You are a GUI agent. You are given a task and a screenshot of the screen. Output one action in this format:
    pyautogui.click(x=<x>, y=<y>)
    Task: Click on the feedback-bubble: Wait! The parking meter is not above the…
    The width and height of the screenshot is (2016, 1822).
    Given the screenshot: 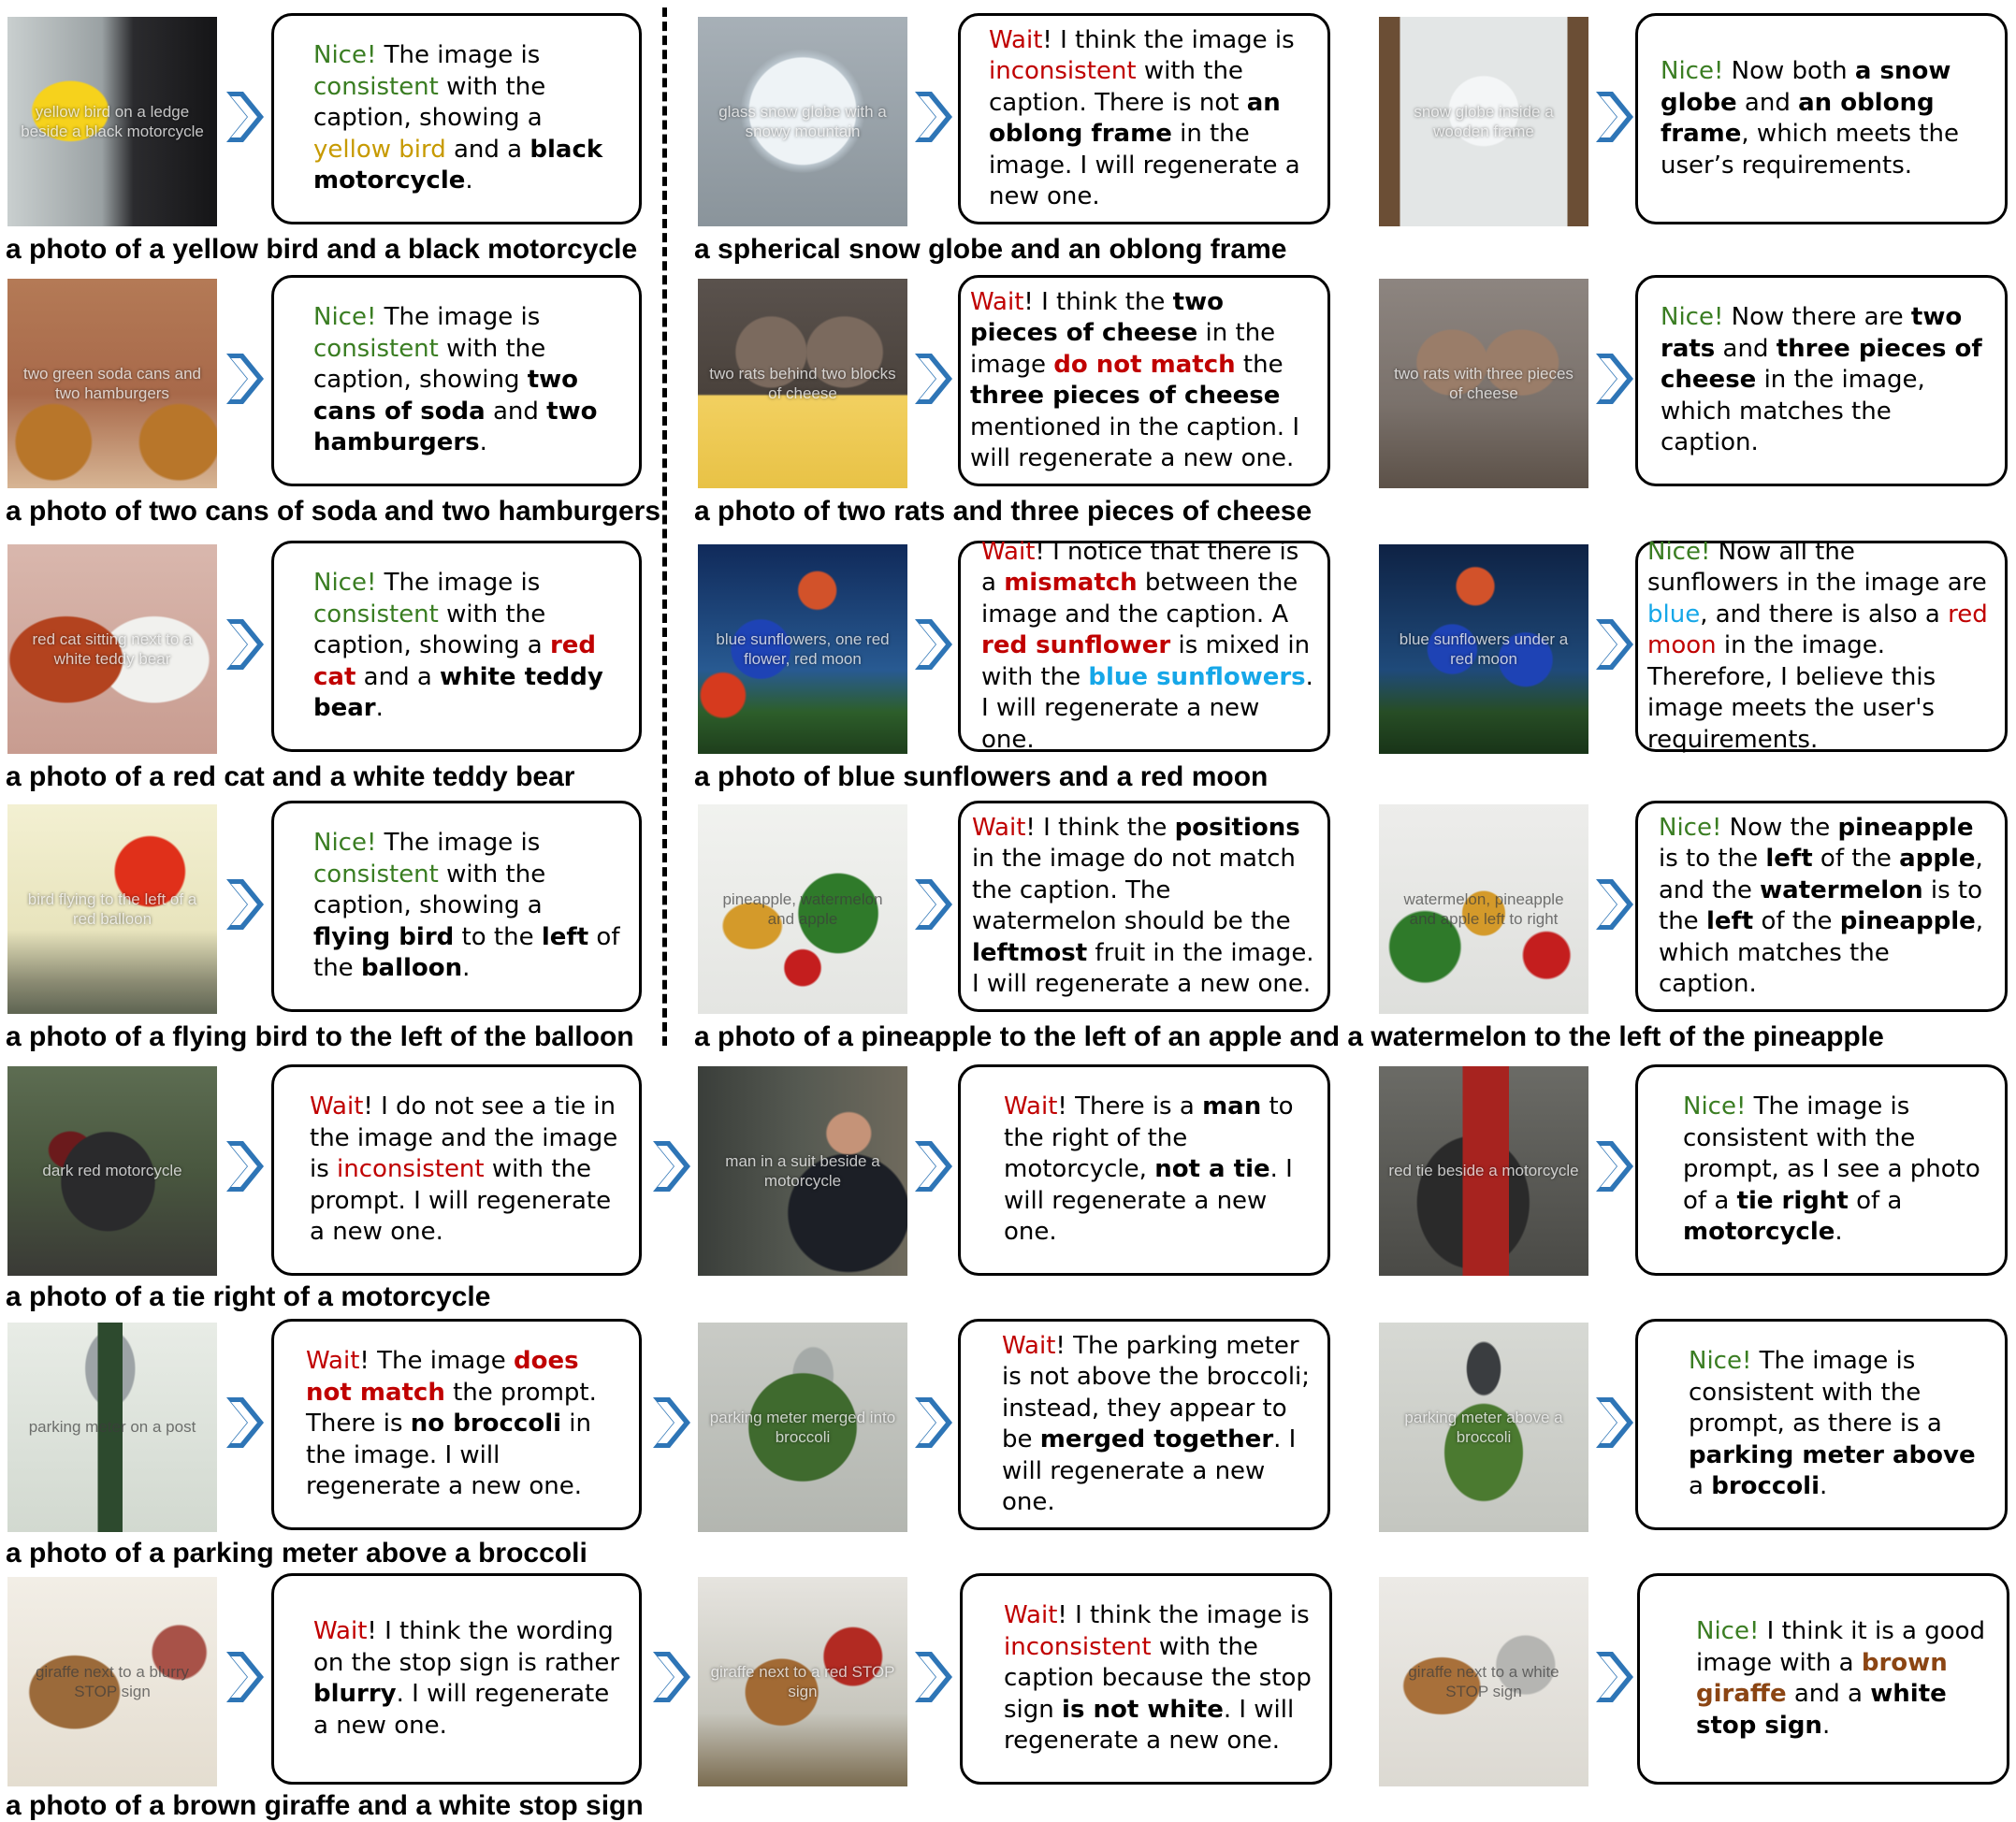 What is the action you would take?
    pyautogui.click(x=1144, y=1424)
    